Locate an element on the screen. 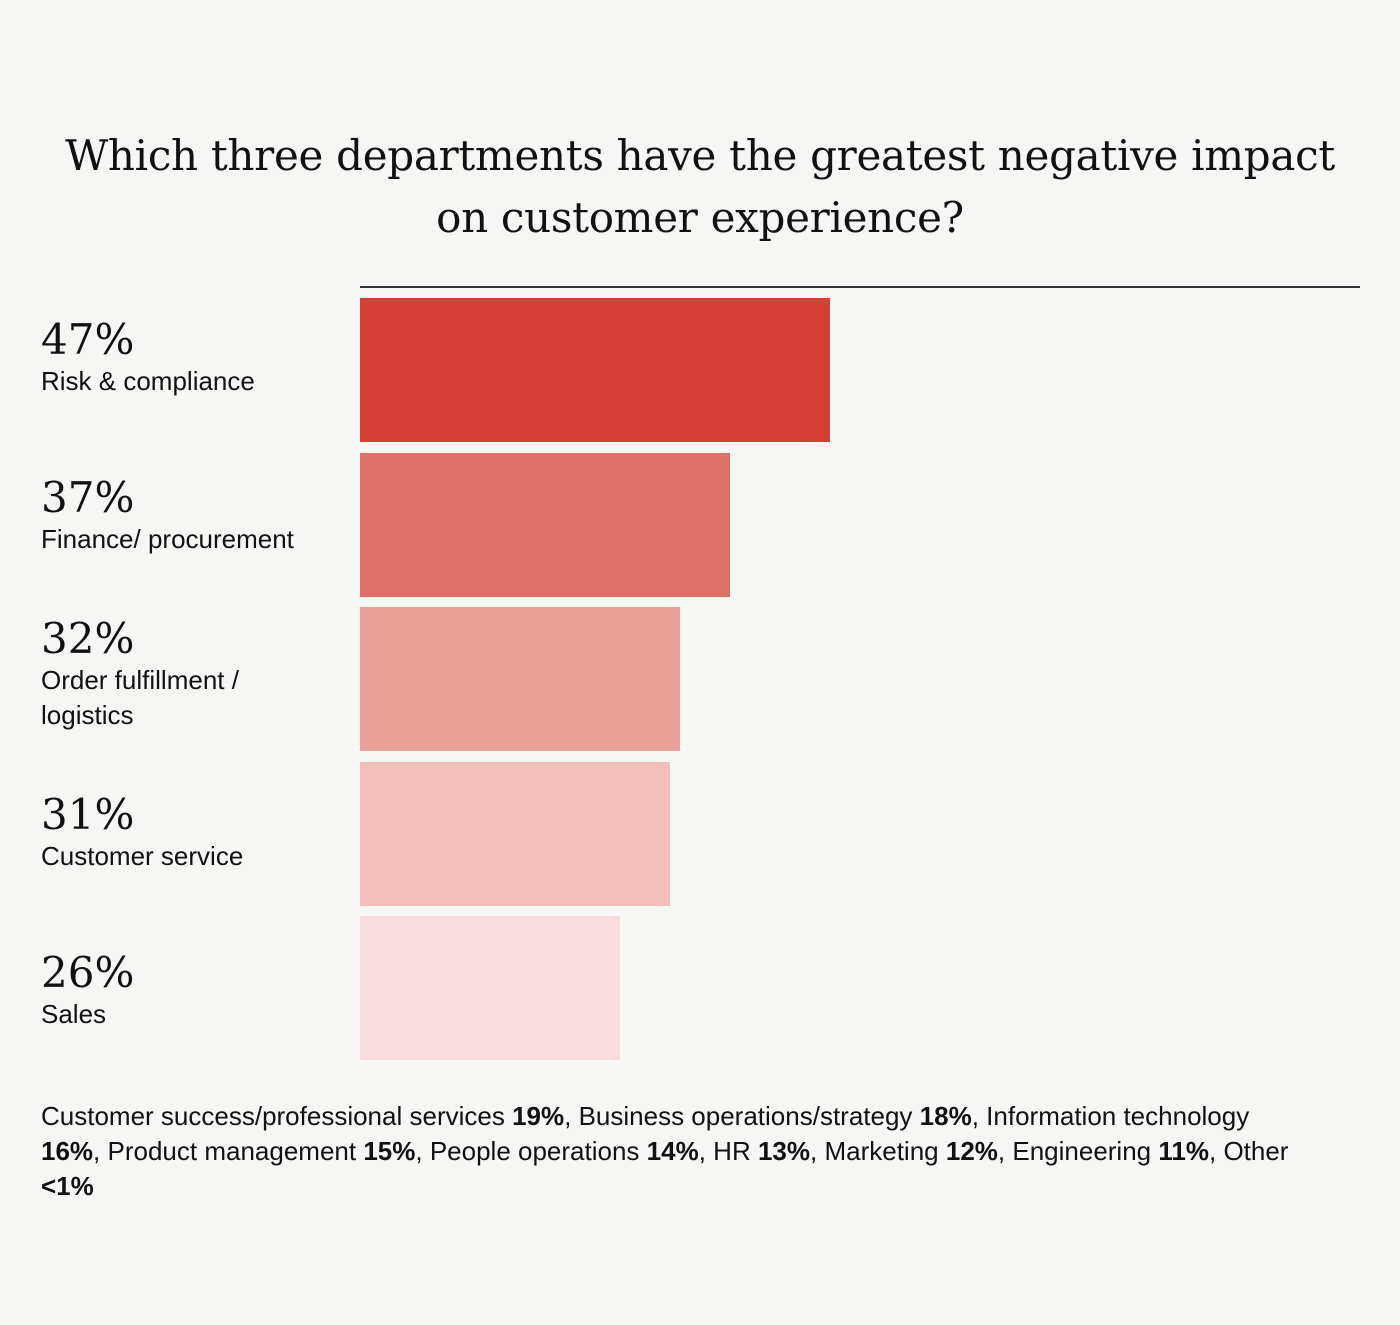 The image size is (1400, 1325). row-label-3: 31% Customer service is located at coordinates (191, 832).